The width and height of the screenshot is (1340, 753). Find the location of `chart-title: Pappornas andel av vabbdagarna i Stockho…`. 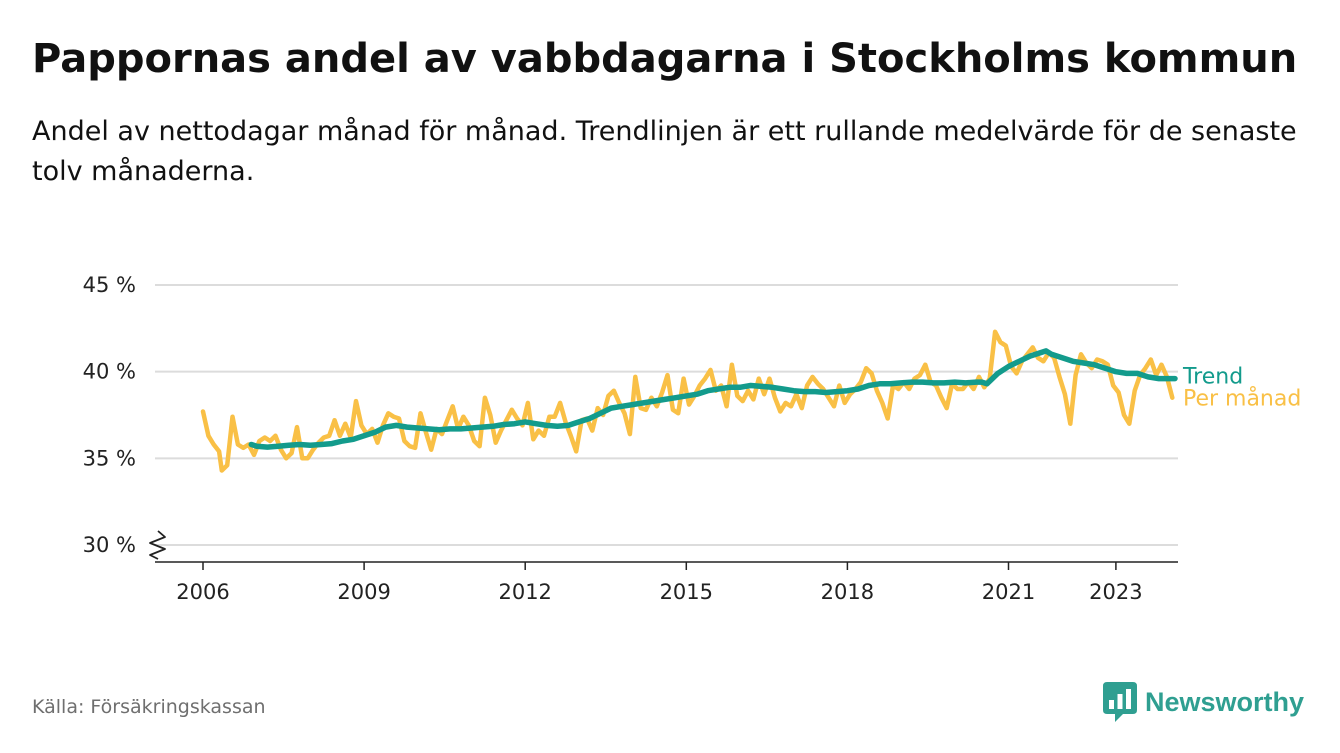

chart-title: Pappornas andel av vabbdagarna i Stockho… is located at coordinates (665, 59).